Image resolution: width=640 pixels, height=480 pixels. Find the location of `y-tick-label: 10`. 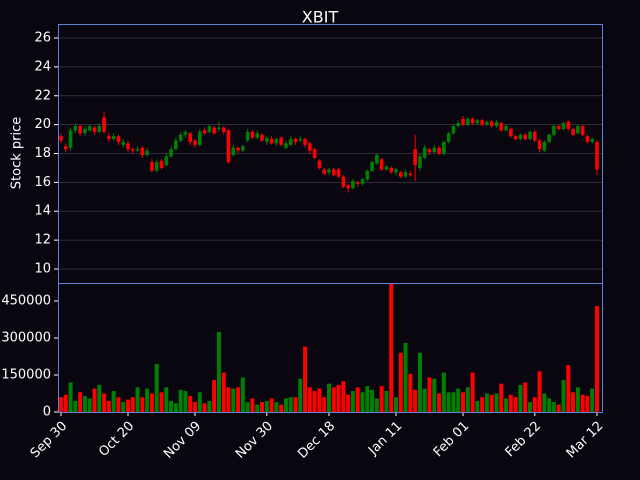

y-tick-label: 10 is located at coordinates (42, 268).